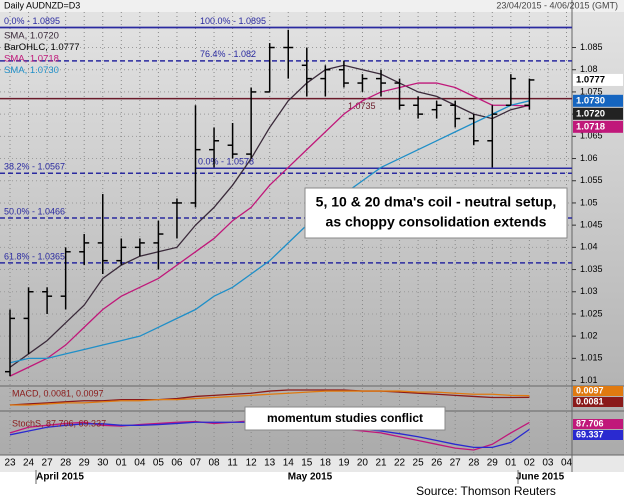  I want to click on y-tick-label: 1.055, so click(591, 180).